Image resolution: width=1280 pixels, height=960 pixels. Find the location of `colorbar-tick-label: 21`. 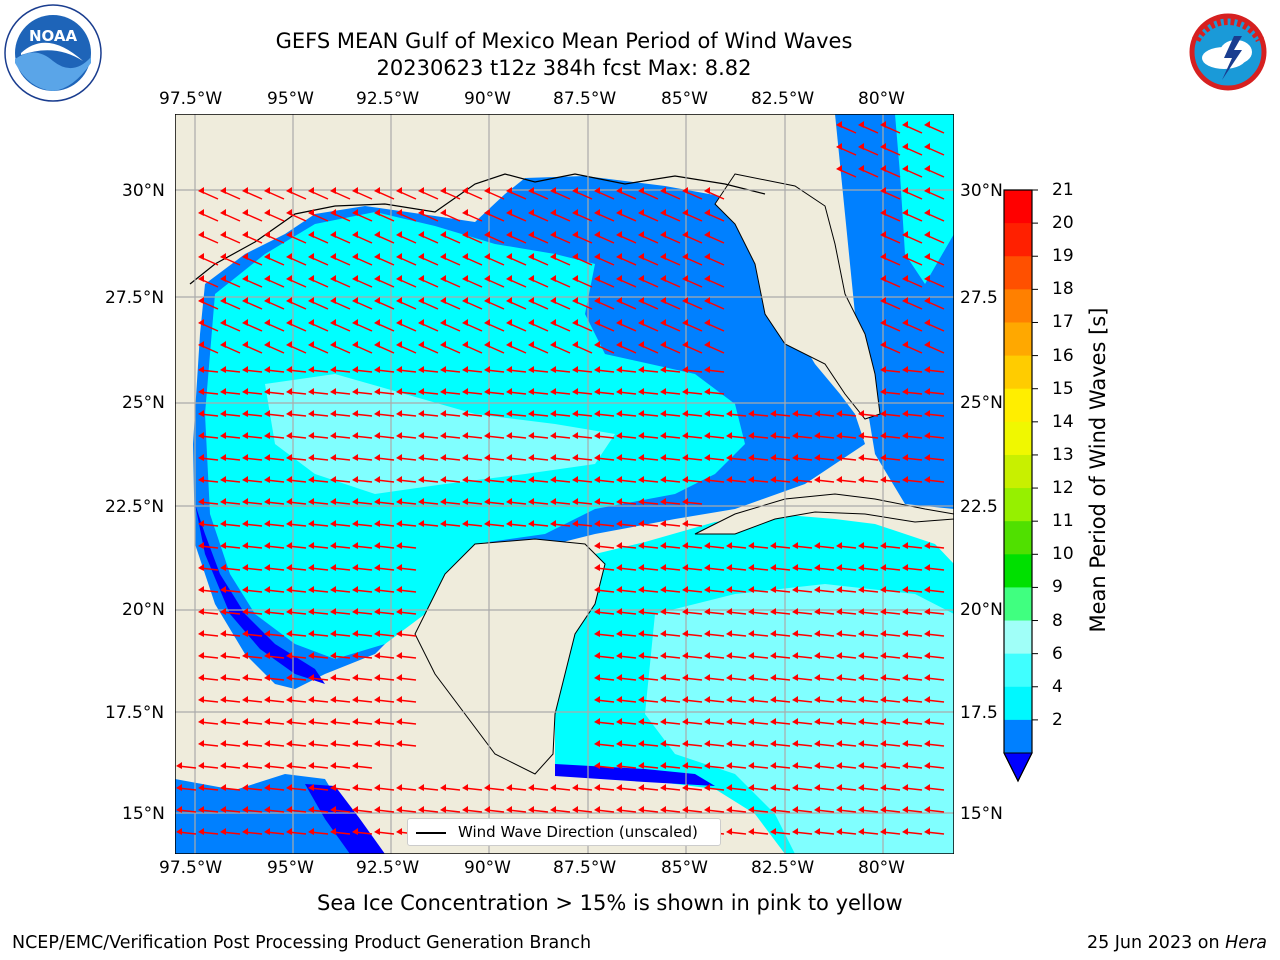

colorbar-tick-label: 21 is located at coordinates (1063, 190).